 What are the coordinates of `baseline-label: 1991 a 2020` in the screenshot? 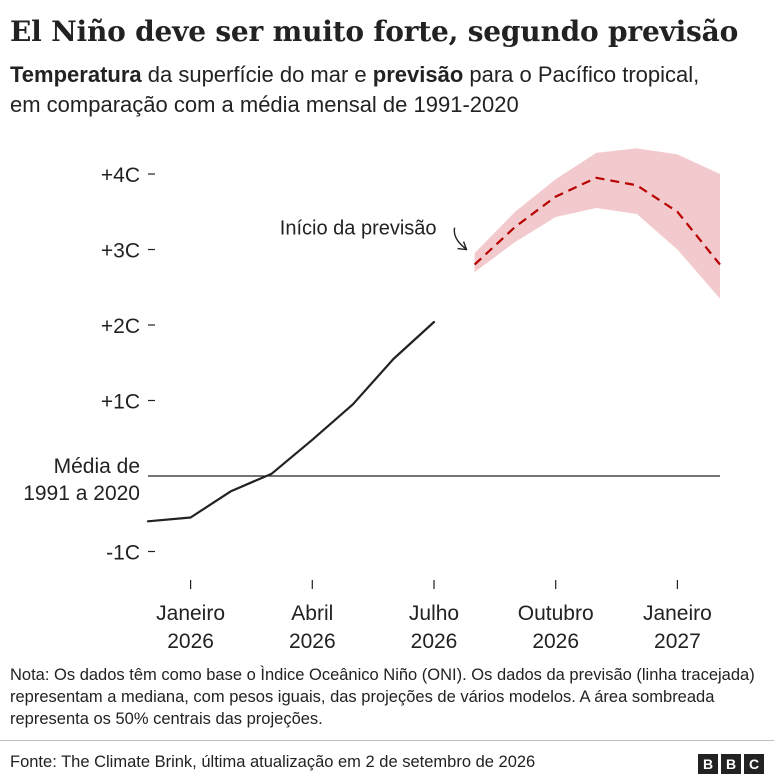 It's located at (81, 493).